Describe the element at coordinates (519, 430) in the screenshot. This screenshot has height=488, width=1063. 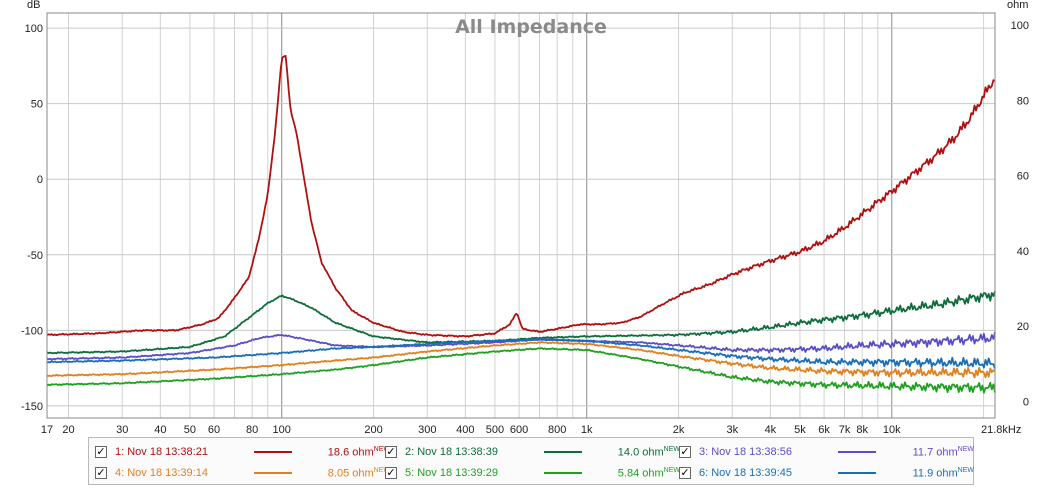
I see `x-tick-label: 600` at that location.